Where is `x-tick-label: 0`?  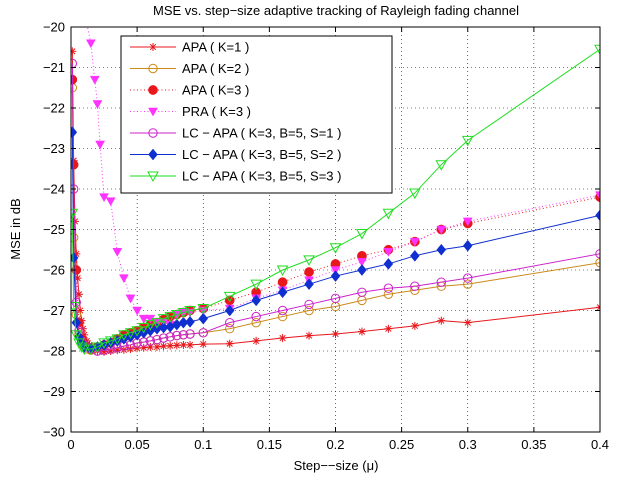 x-tick-label: 0 is located at coordinates (70, 444).